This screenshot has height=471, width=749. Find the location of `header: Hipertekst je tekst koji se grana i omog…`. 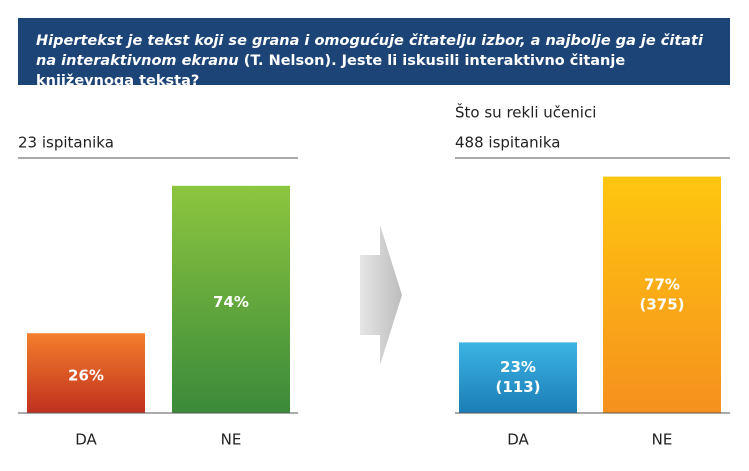

header: Hipertekst je tekst koji se grana i omog… is located at coordinates (374, 53).